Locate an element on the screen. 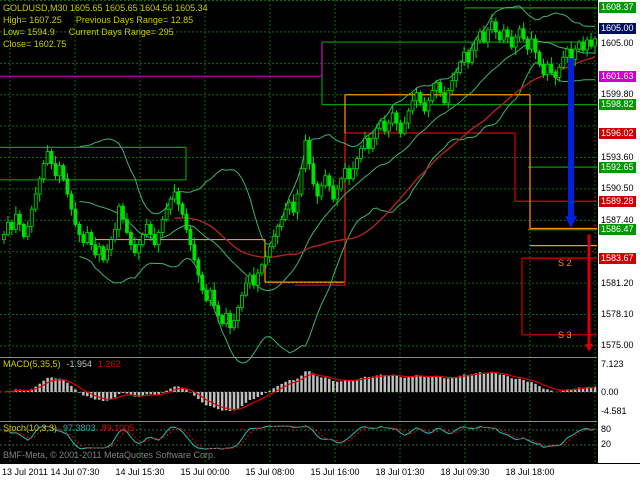 The height and width of the screenshot is (480, 640). macd-name: MACD(5,35,5) is located at coordinates (32, 364).